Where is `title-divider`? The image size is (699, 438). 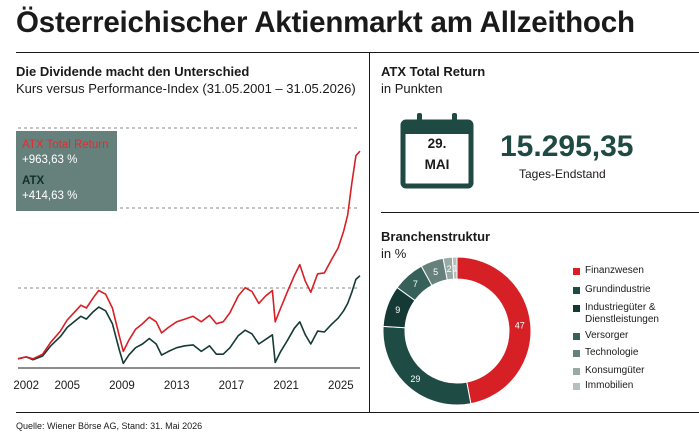 title-divider is located at coordinates (357, 52).